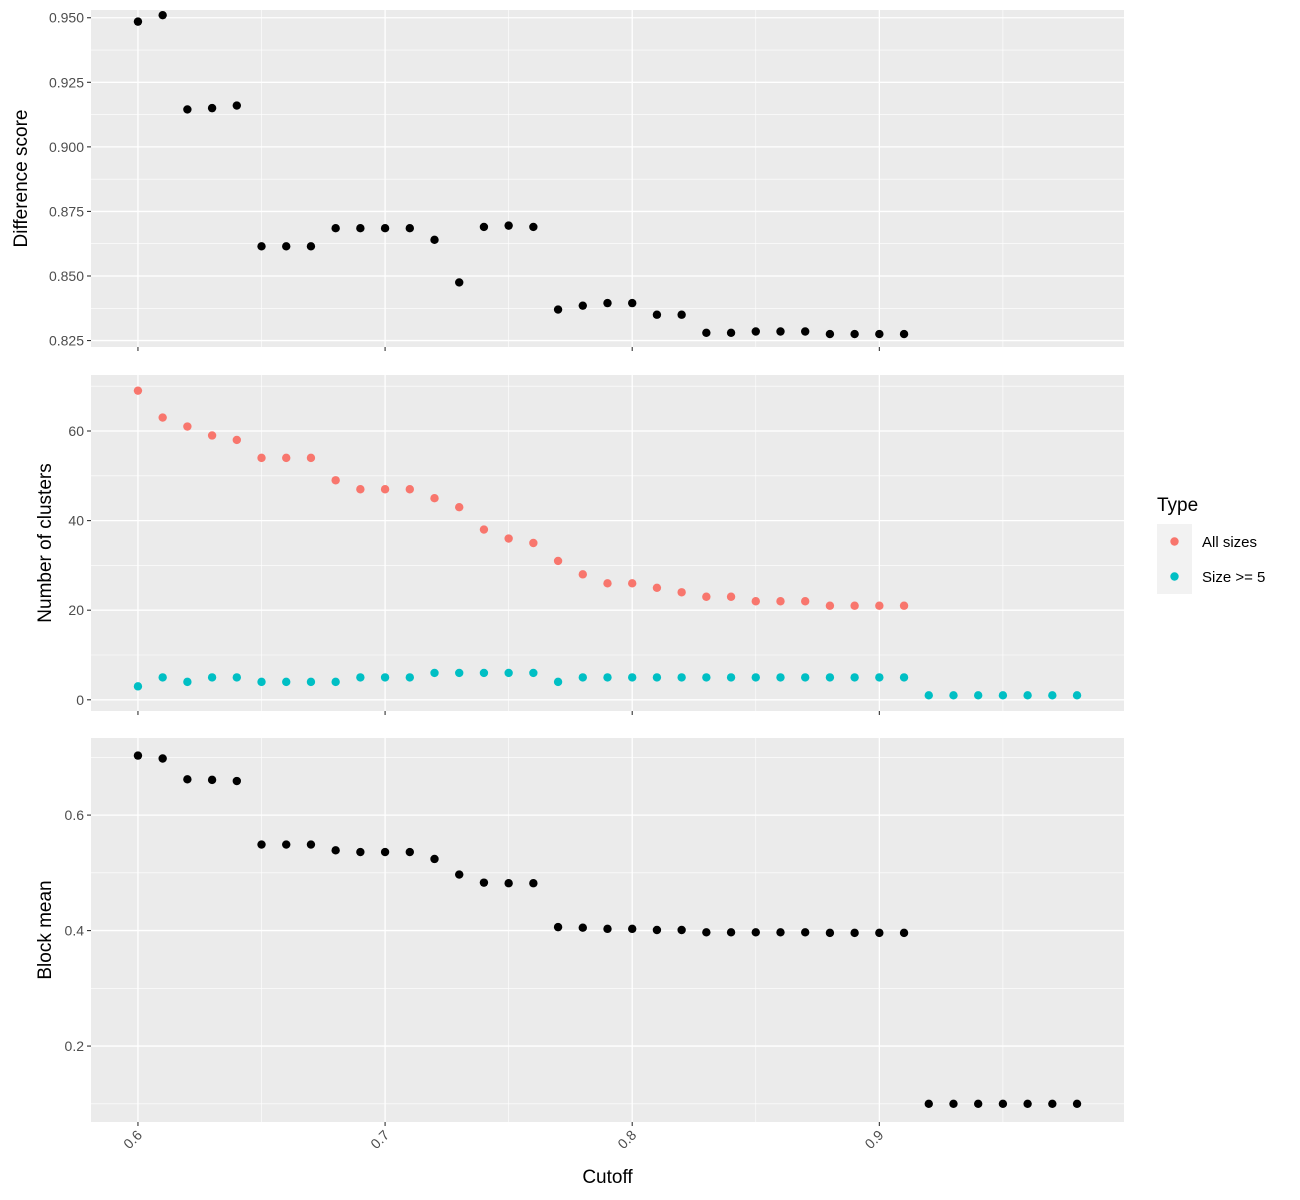 This screenshot has width=1300, height=1200. I want to click on y-tick-label: 0.875, so click(66, 211).